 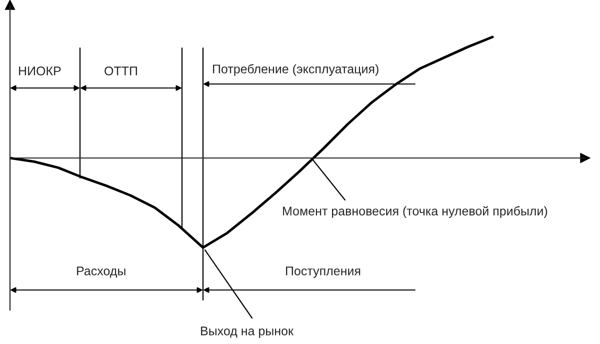 I want to click on annotation: Потребление (эксплуатация), so click(x=295, y=70).